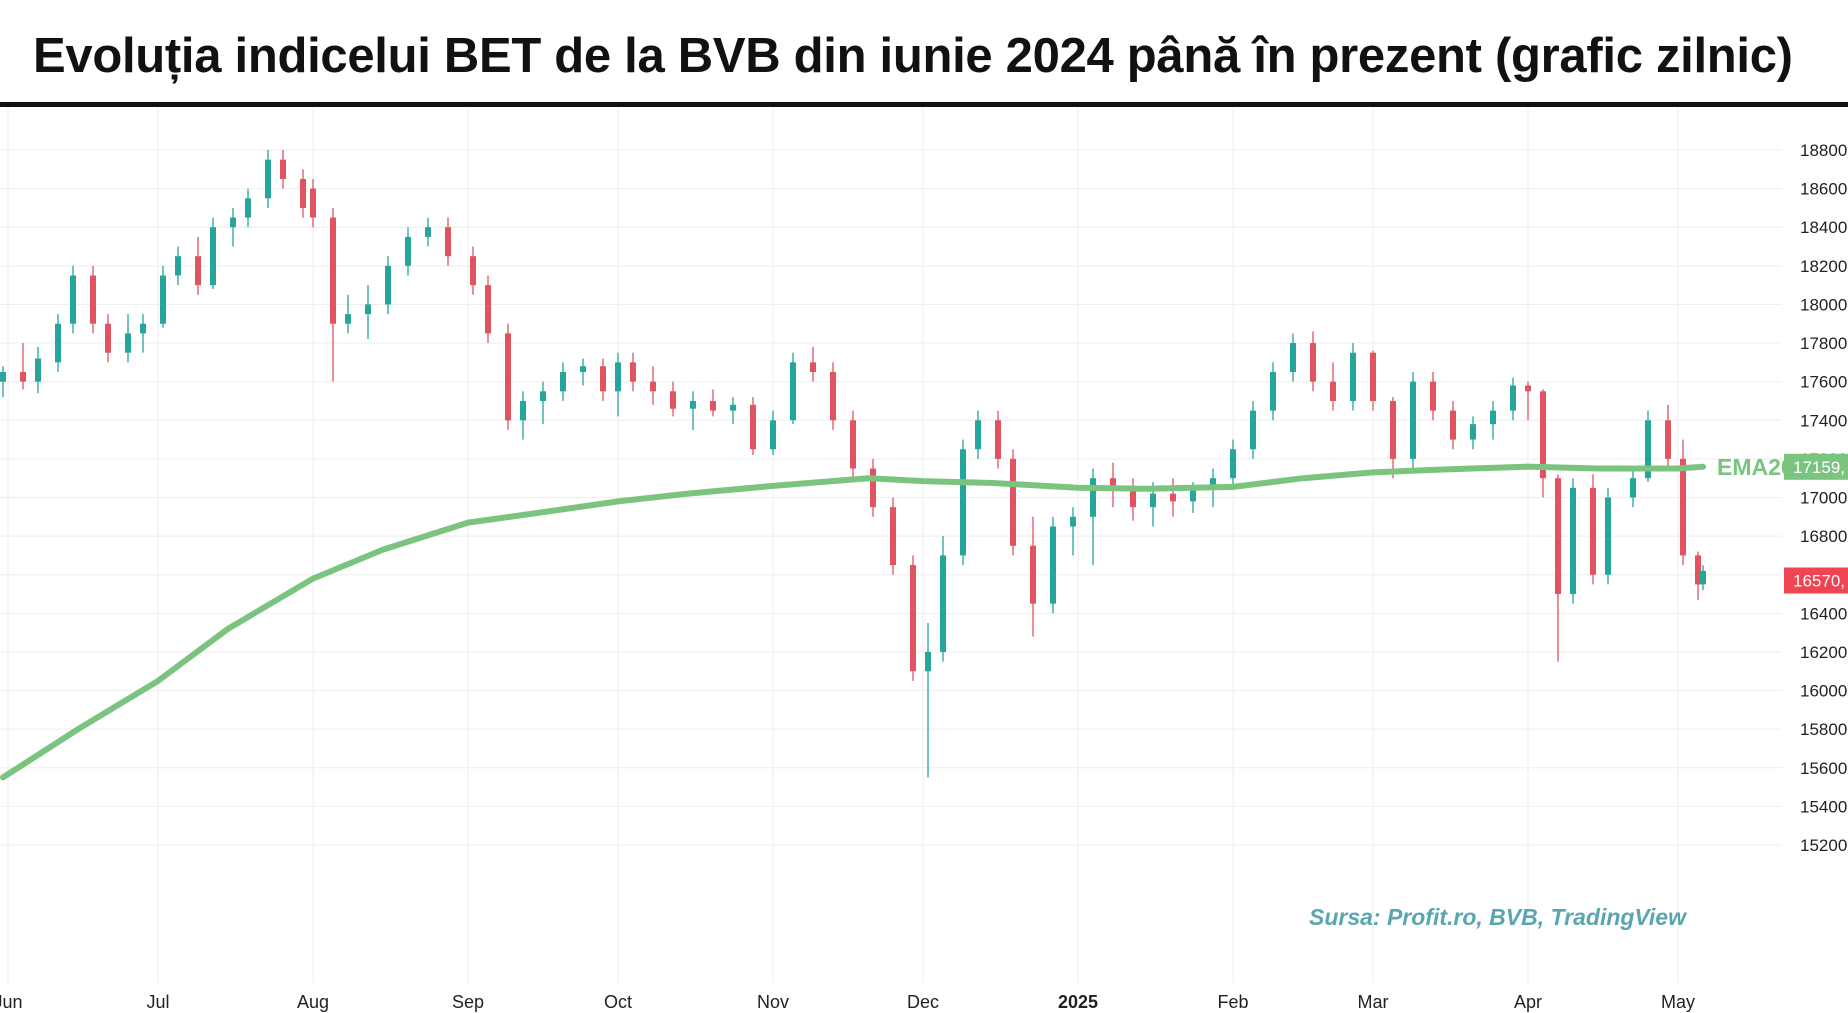 The height and width of the screenshot is (1013, 1848). Describe the element at coordinates (1824, 266) in the screenshot. I see `y-tick-label: 18200,` at that location.